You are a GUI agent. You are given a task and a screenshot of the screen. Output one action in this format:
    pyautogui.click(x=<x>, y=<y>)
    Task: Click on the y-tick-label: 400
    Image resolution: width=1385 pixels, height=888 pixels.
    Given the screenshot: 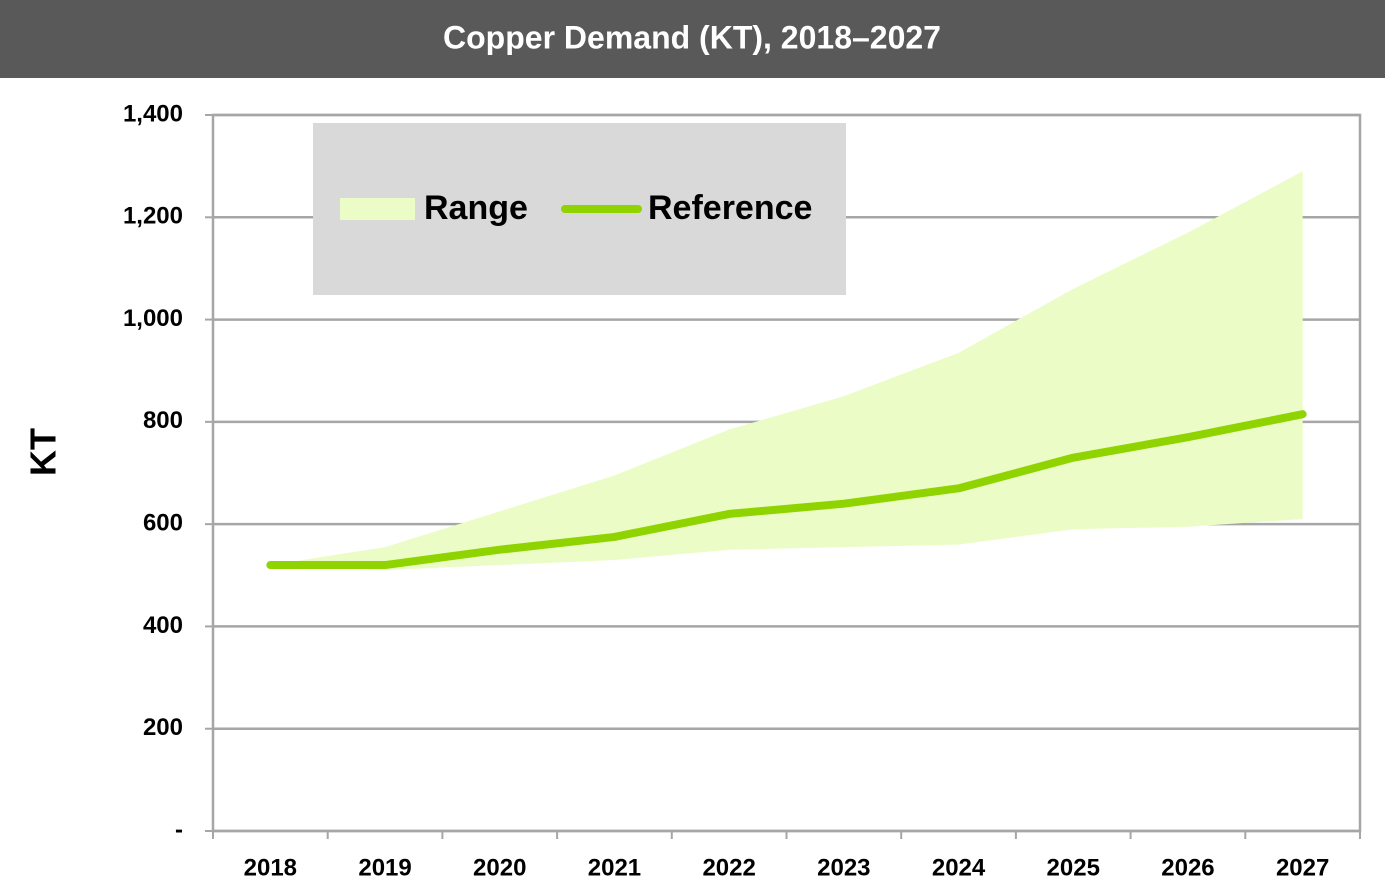 What is the action you would take?
    pyautogui.click(x=163, y=625)
    